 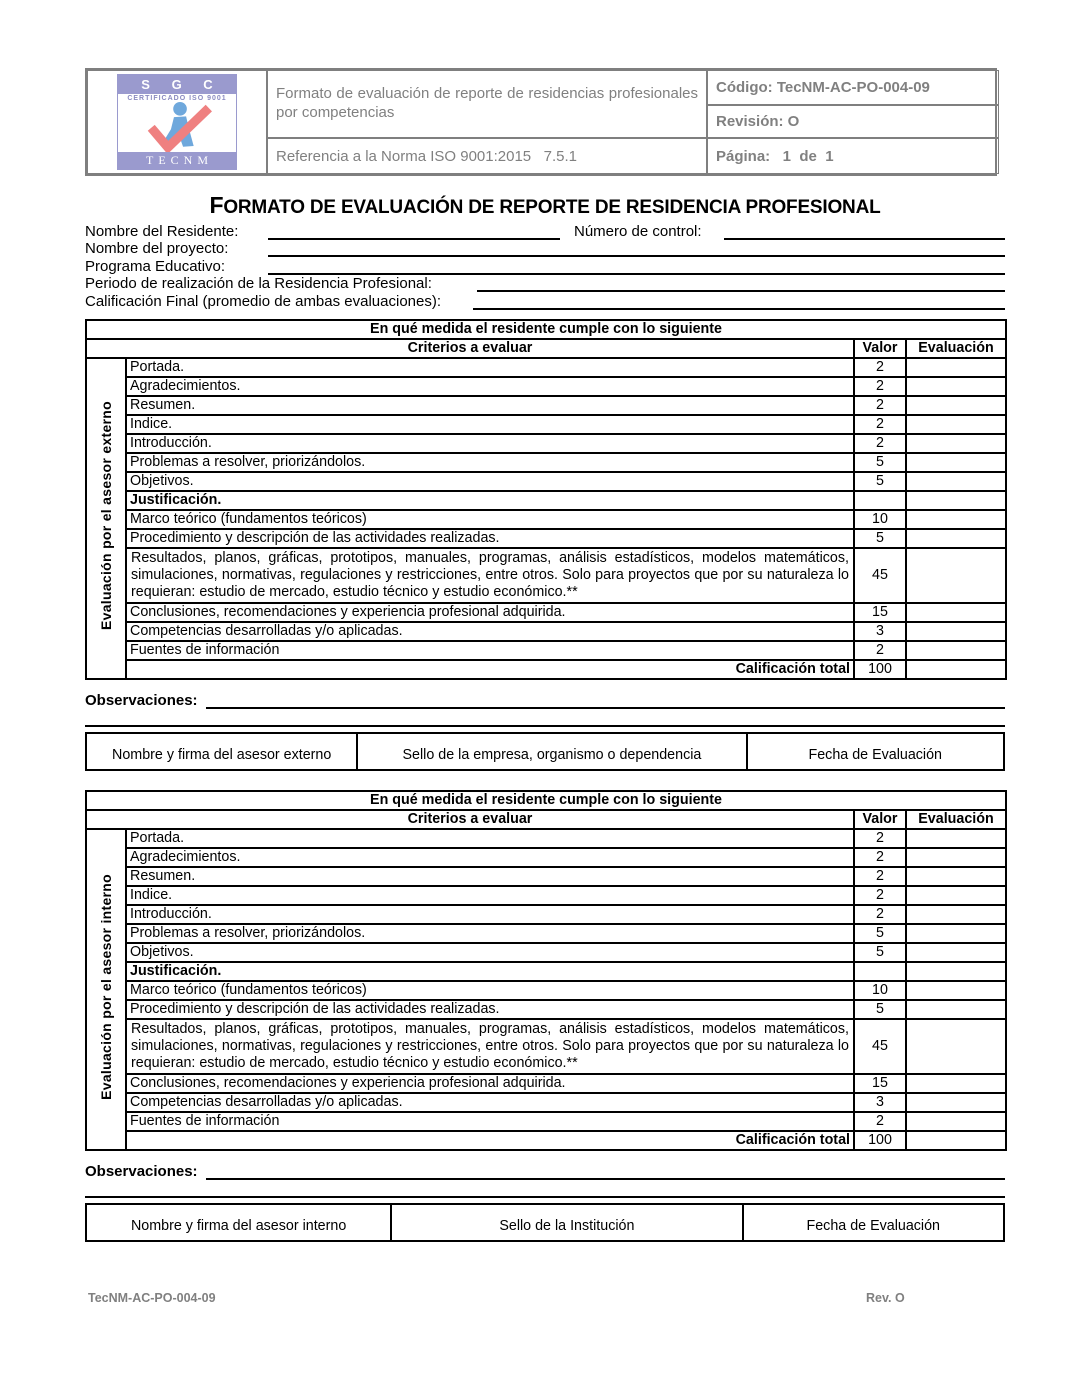 I want to click on sgc-logo-text: S G C, so click(x=177, y=84).